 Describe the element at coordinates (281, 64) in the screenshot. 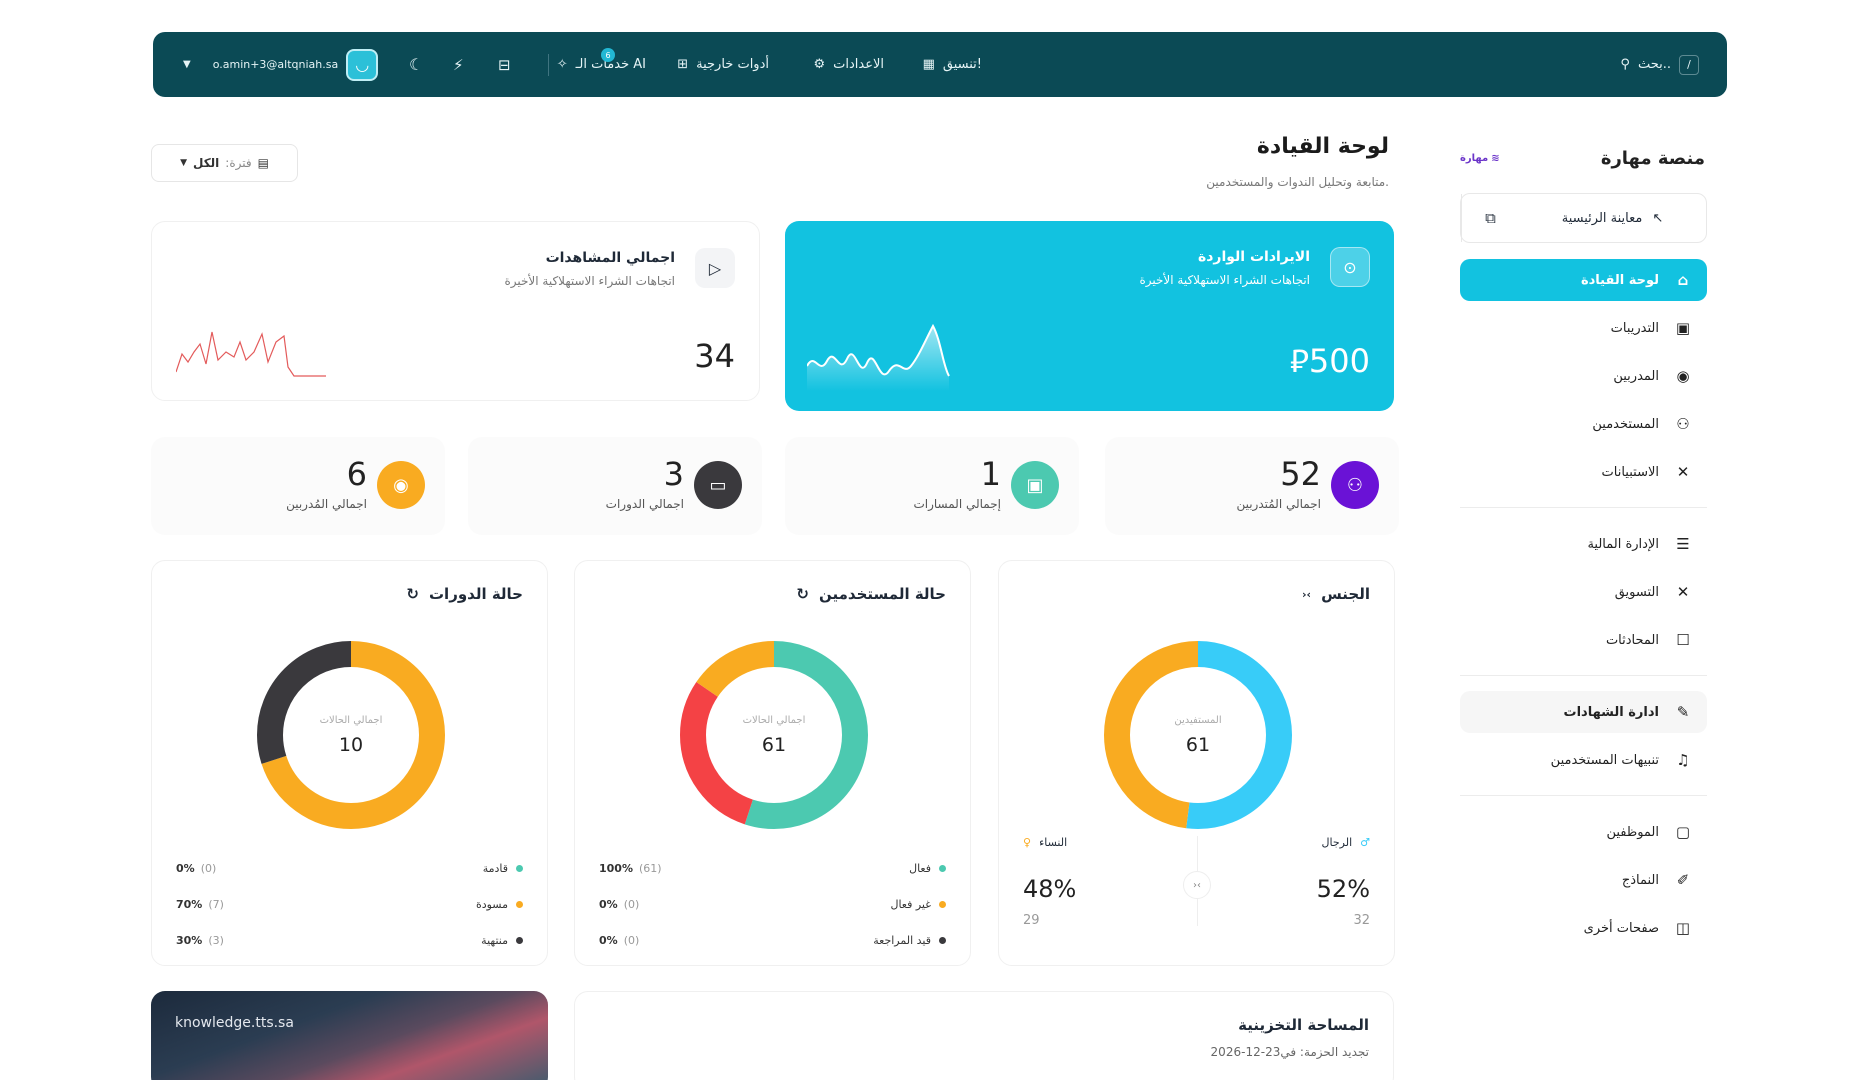

I see `user-menu: ▼ o.amin+3@altqniah.sa ◡` at that location.